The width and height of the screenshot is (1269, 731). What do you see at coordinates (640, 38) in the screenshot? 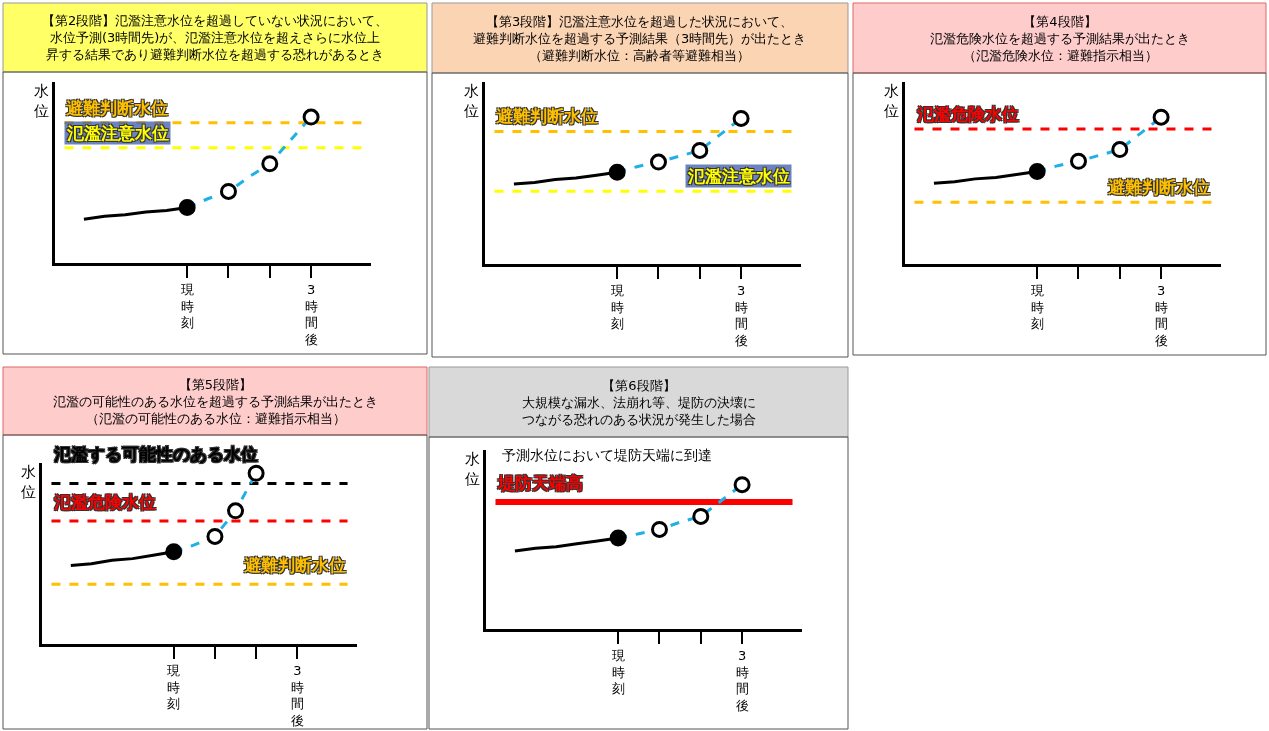
I see `chart-title: 【第3段階】氾濫注意水位を超過した状況において、避難判断水位を超過する予測結果（3時間先）が出たとき（避難判断水位：高齢者等避難相当）` at bounding box center [640, 38].